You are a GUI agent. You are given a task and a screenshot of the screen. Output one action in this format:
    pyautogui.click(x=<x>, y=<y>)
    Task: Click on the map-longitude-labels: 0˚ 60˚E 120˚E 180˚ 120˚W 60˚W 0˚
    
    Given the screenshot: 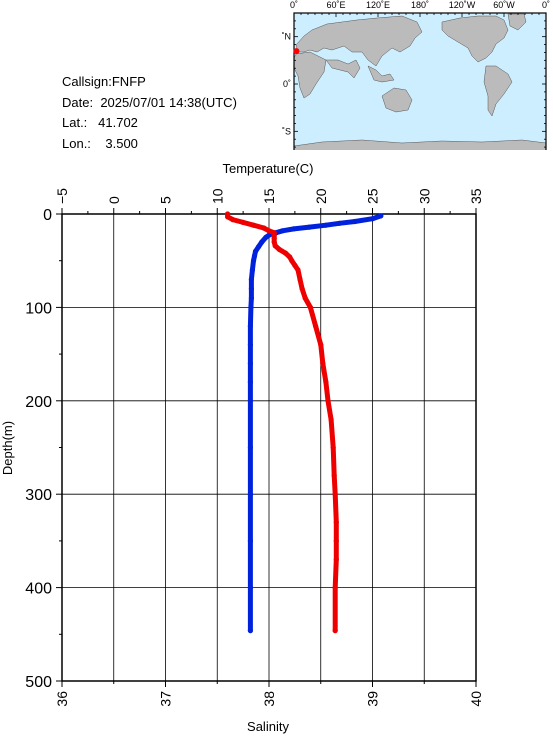 What is the action you would take?
    pyautogui.click(x=420, y=5)
    